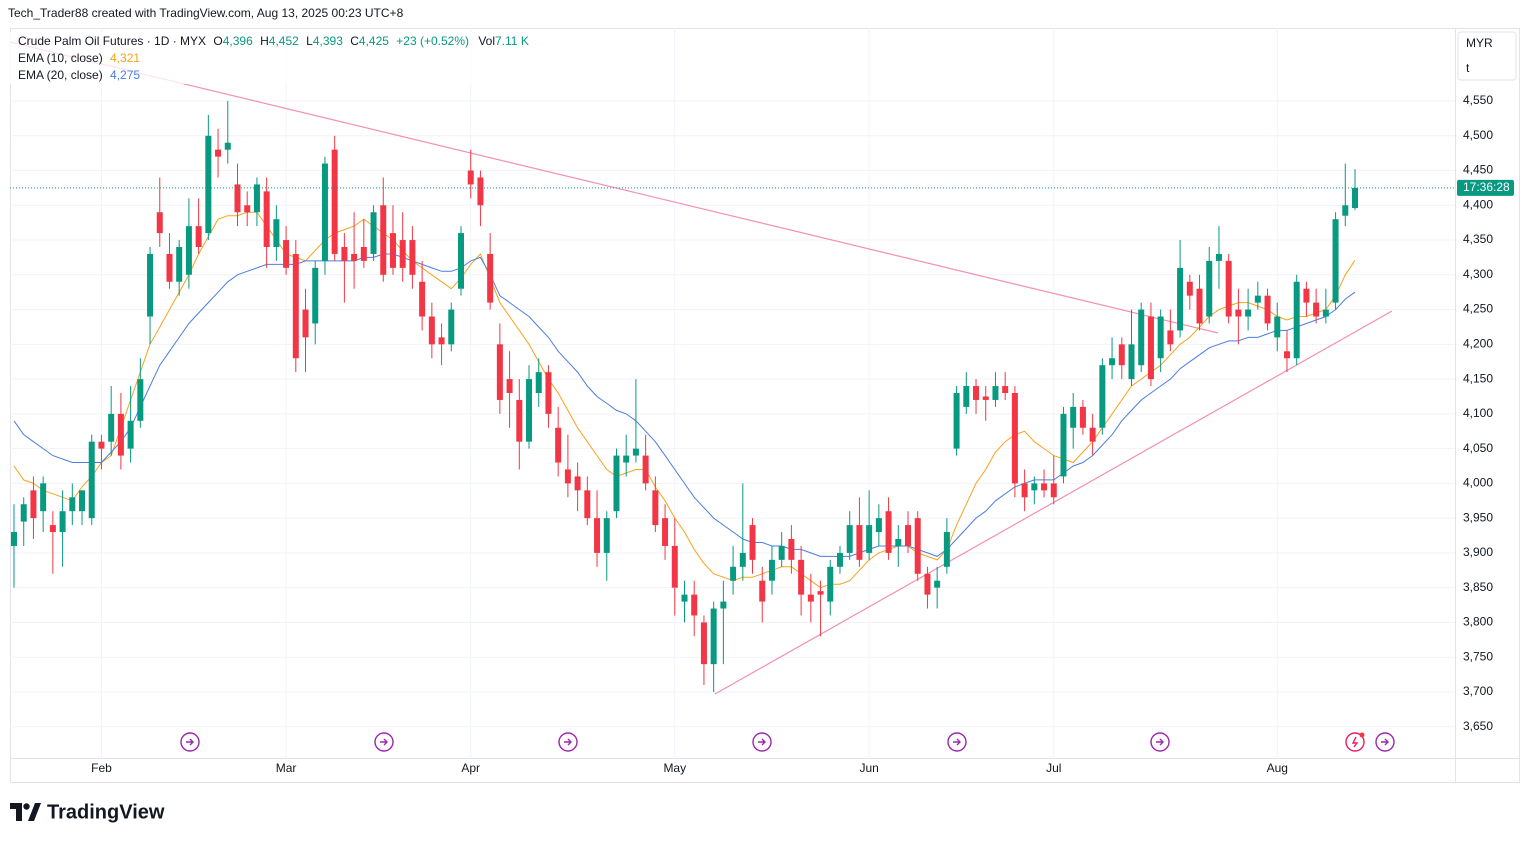  I want to click on ohlc-key: L, so click(309, 41).